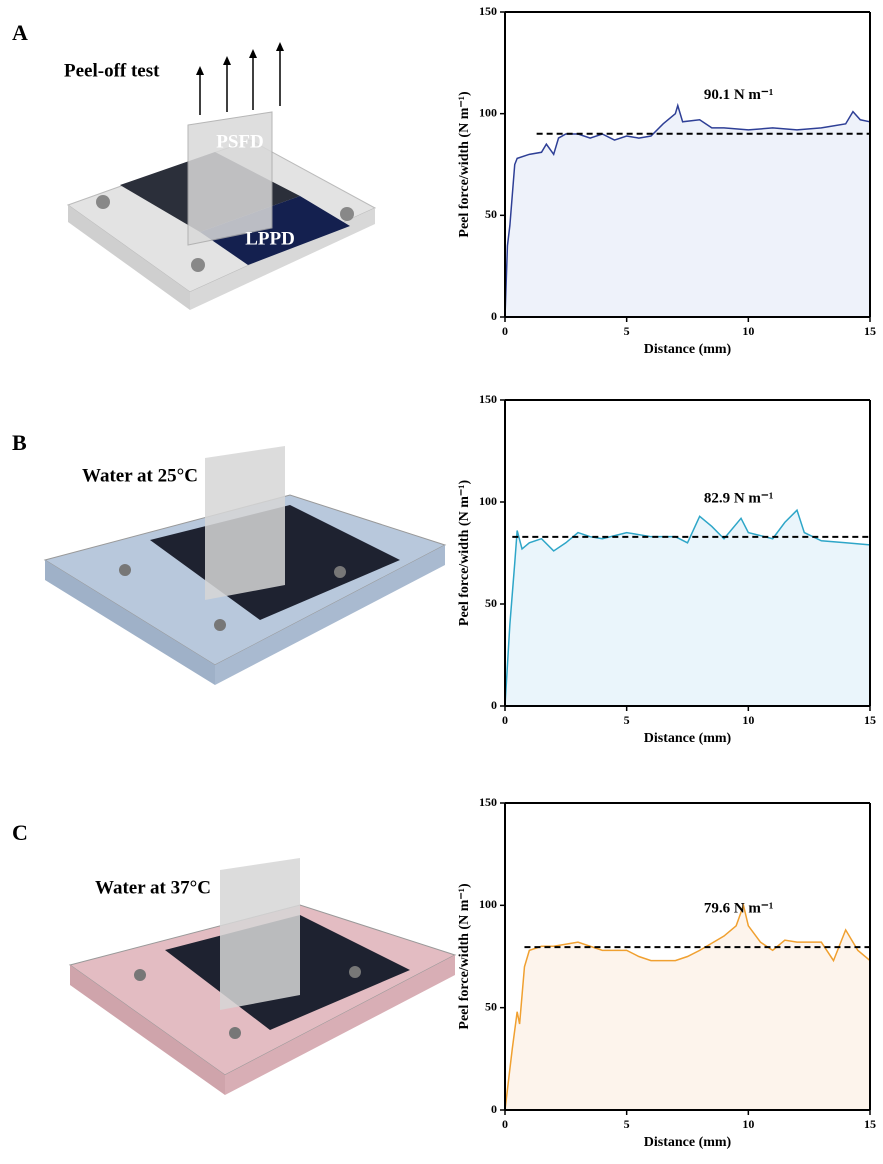 This screenshot has width=883, height=1164. Describe the element at coordinates (140, 475) in the screenshot. I see `illustration-label: Water at 25°C` at that location.